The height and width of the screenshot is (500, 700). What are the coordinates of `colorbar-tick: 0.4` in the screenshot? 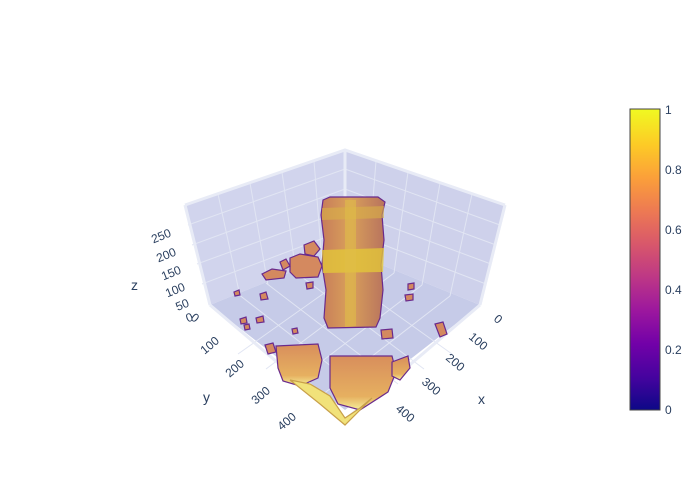 It's located at (673, 290).